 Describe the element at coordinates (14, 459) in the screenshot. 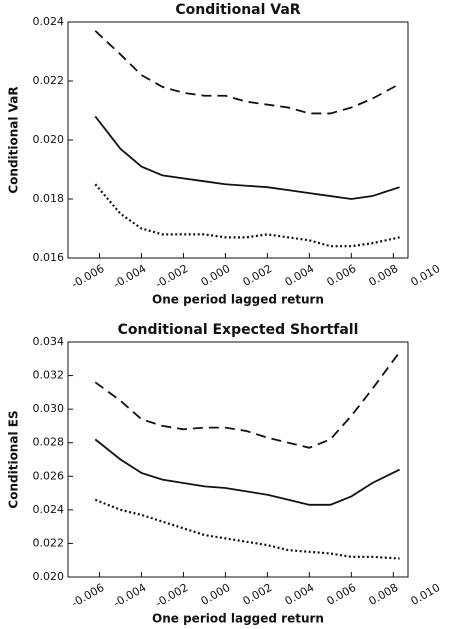

I see `y-axis-label: Conditional ES` at that location.